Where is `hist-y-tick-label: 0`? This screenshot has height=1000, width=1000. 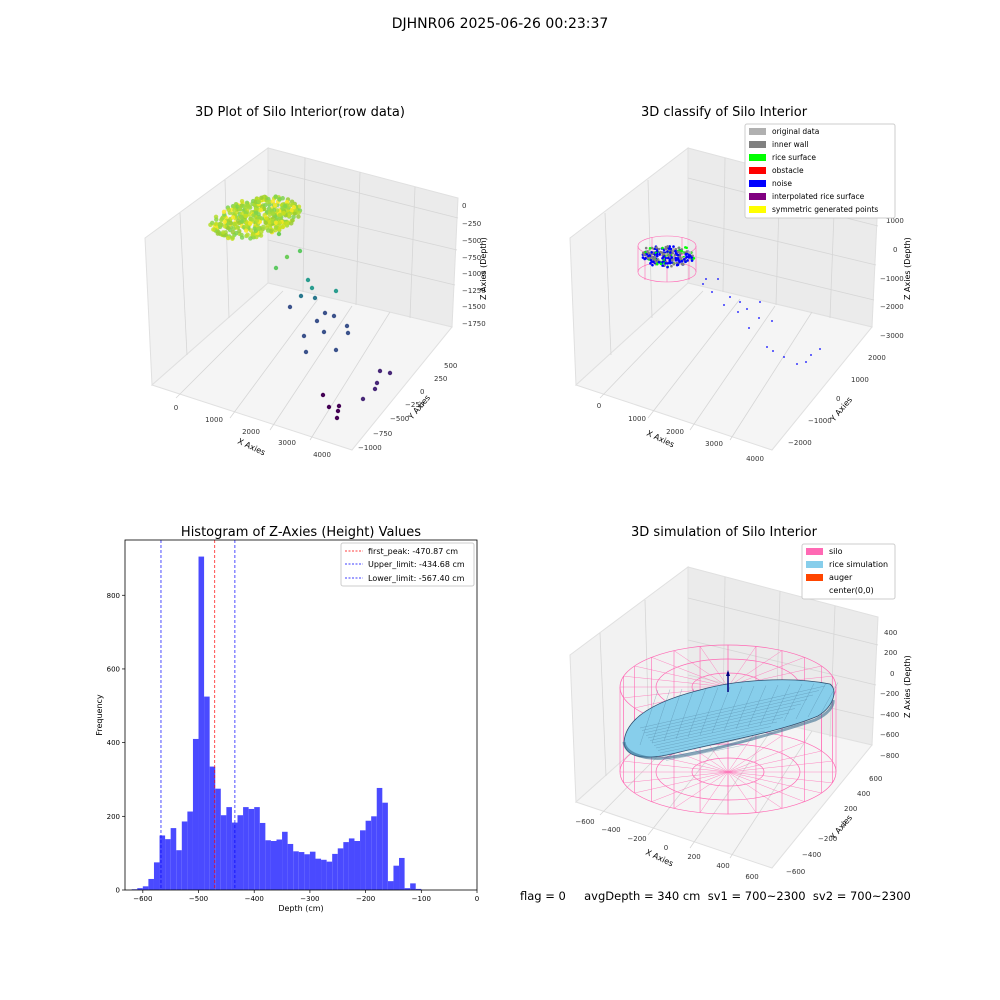 hist-y-tick-label: 0 is located at coordinates (118, 891).